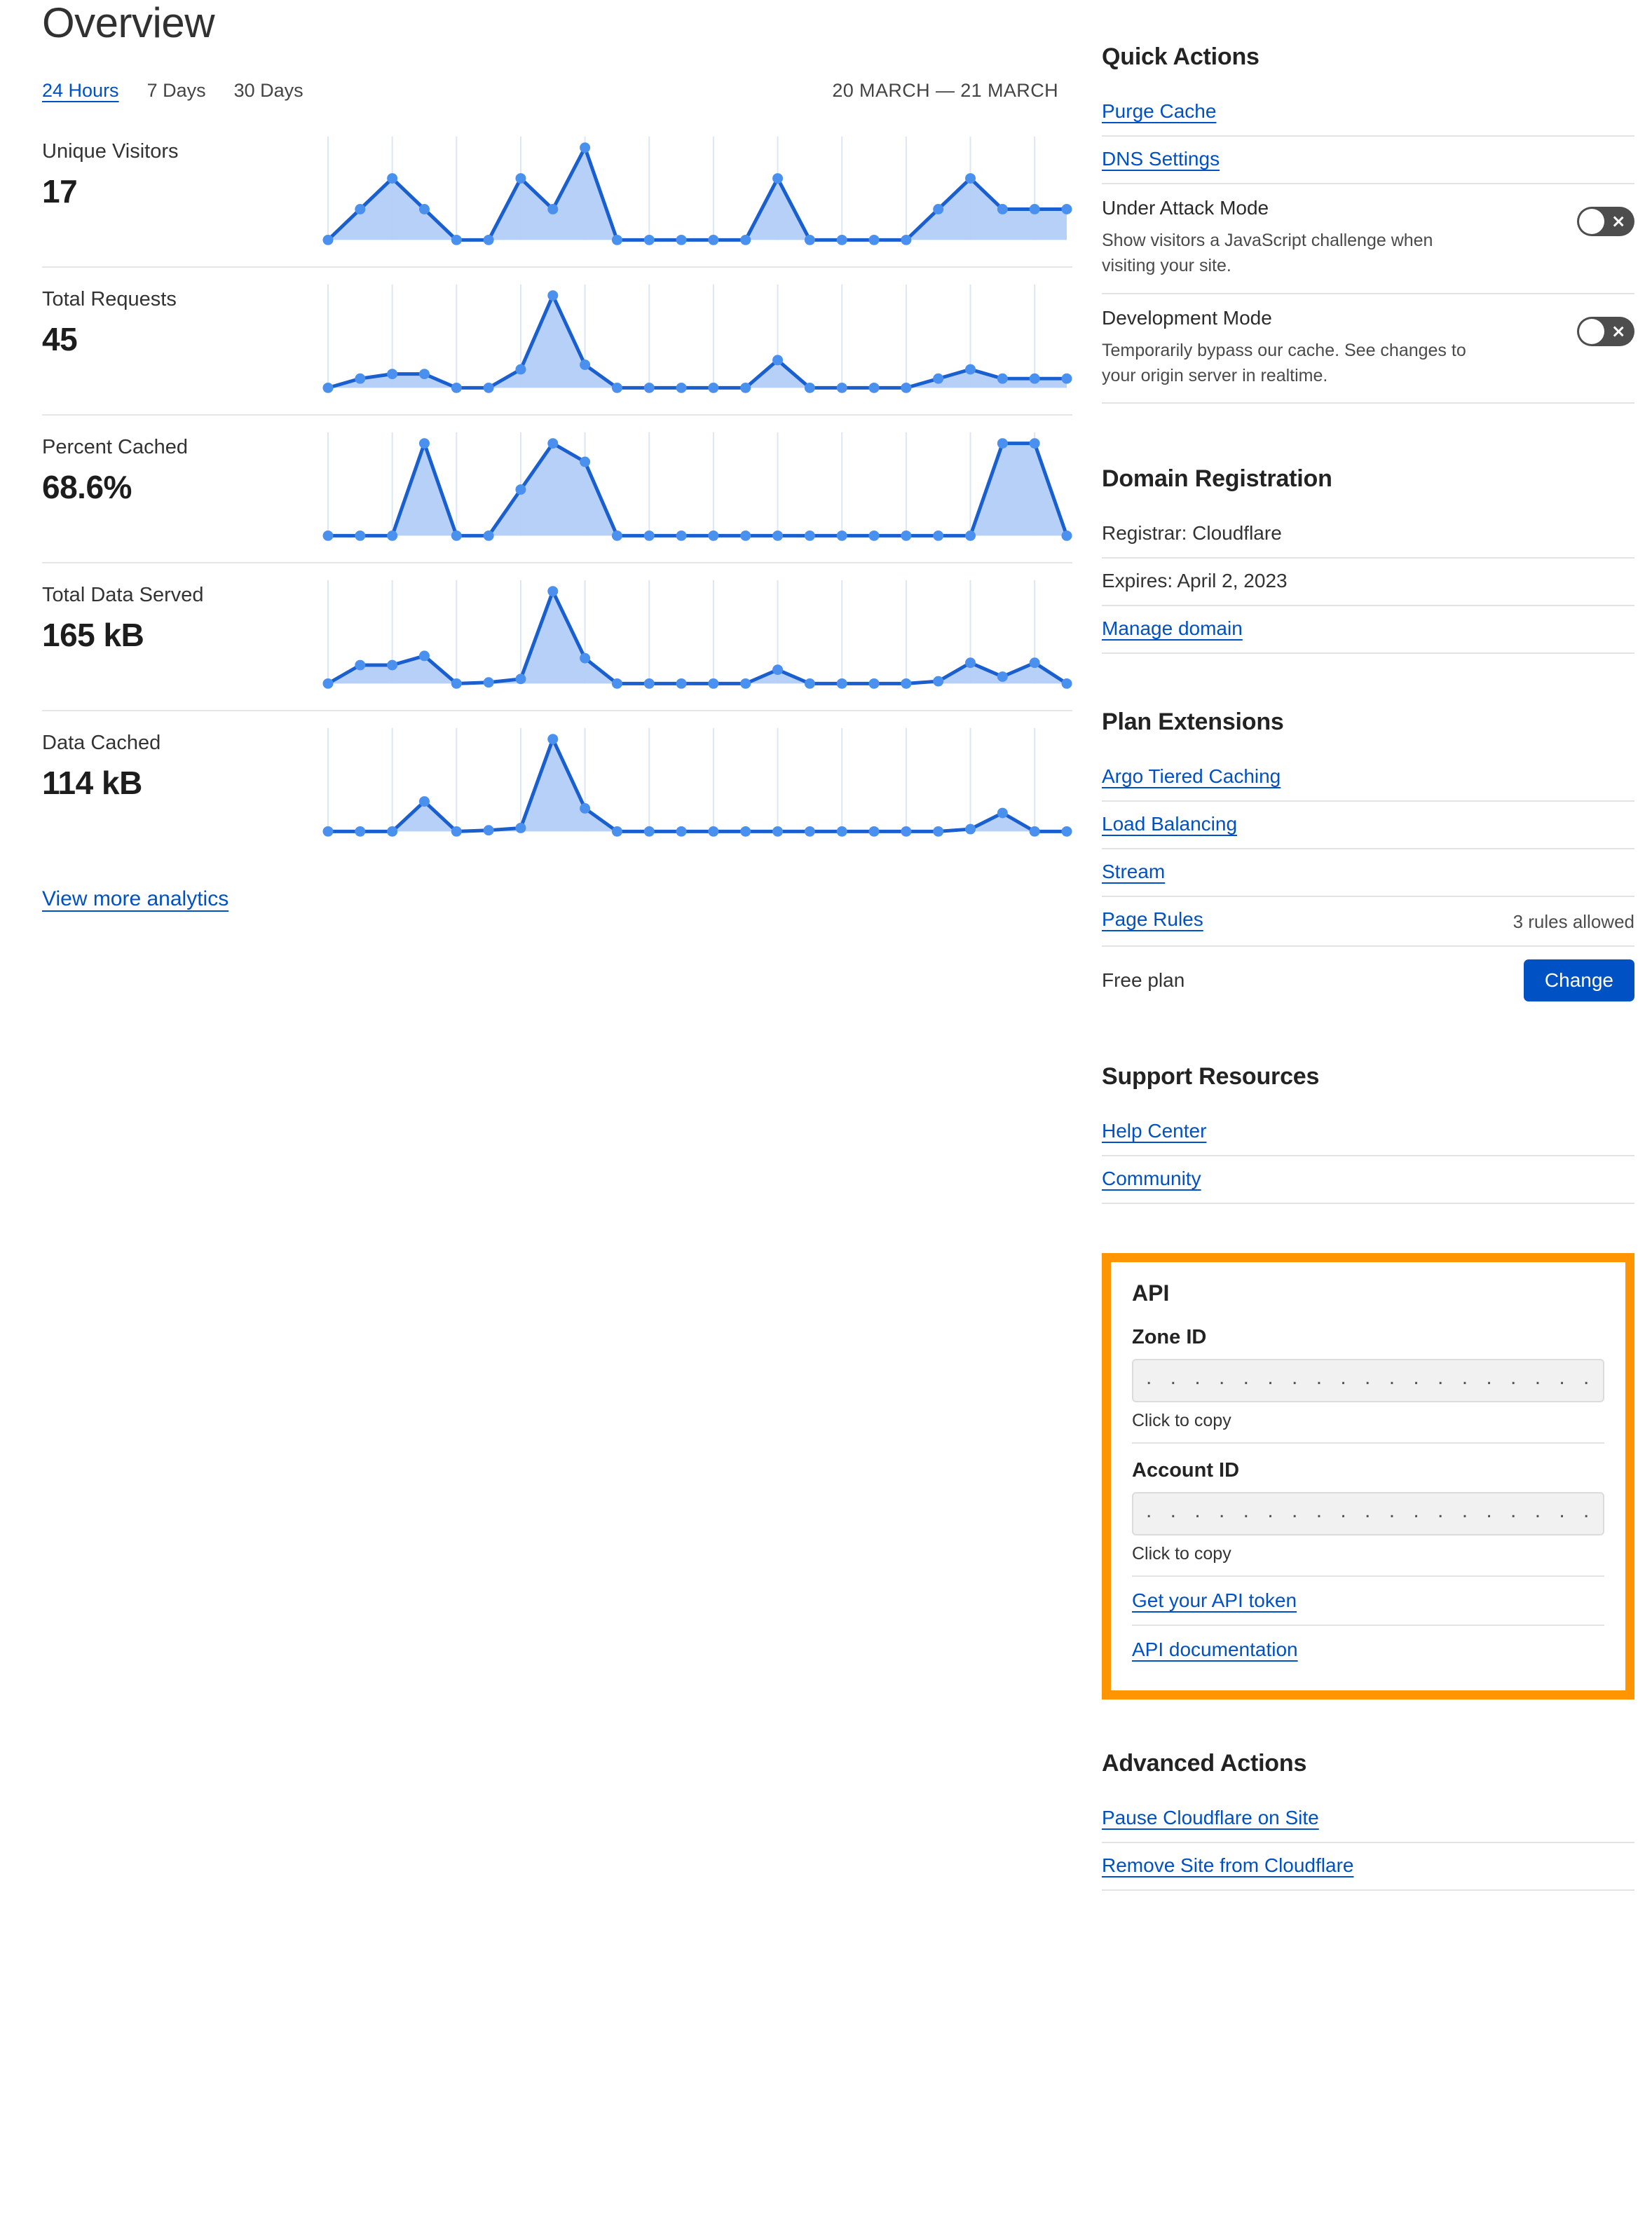  What do you see at coordinates (80, 90) in the screenshot?
I see `range-tab-24-hours: 24 Hours` at bounding box center [80, 90].